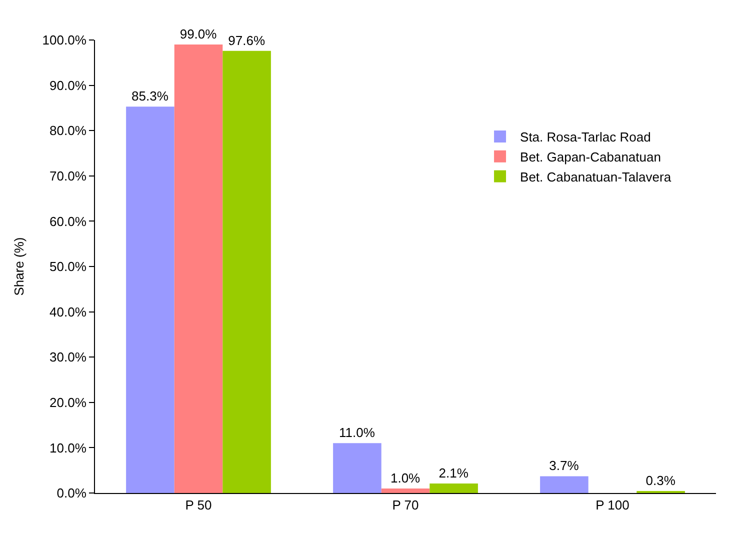  What do you see at coordinates (585, 137) in the screenshot?
I see `legend-label: Sta. Rosa-Tarlac Road` at bounding box center [585, 137].